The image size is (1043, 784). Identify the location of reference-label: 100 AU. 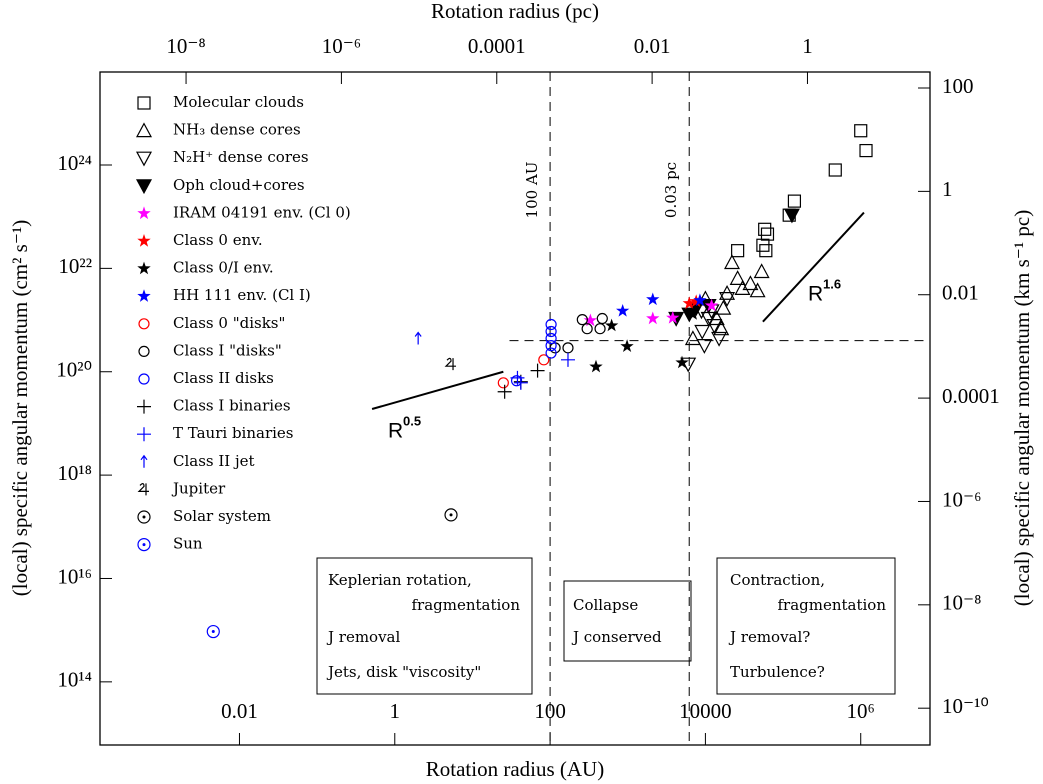
(532, 190).